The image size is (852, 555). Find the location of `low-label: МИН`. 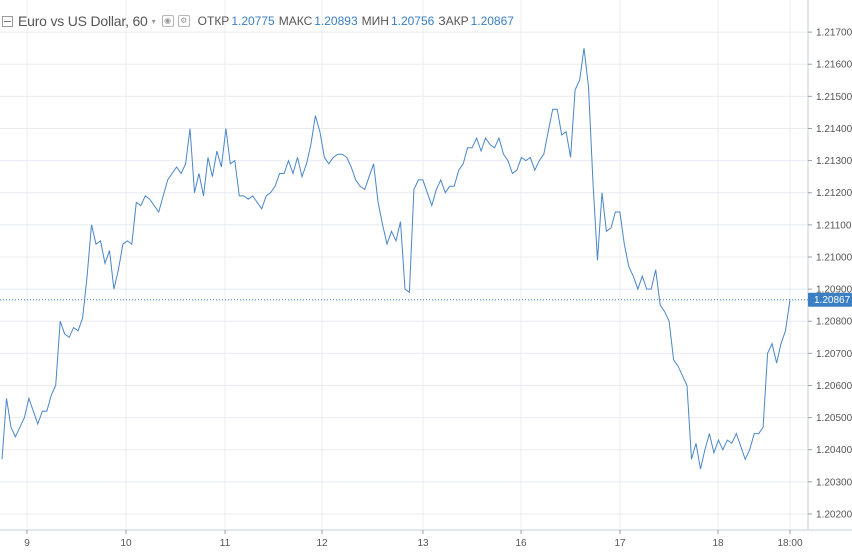

low-label: МИН is located at coordinates (375, 21).